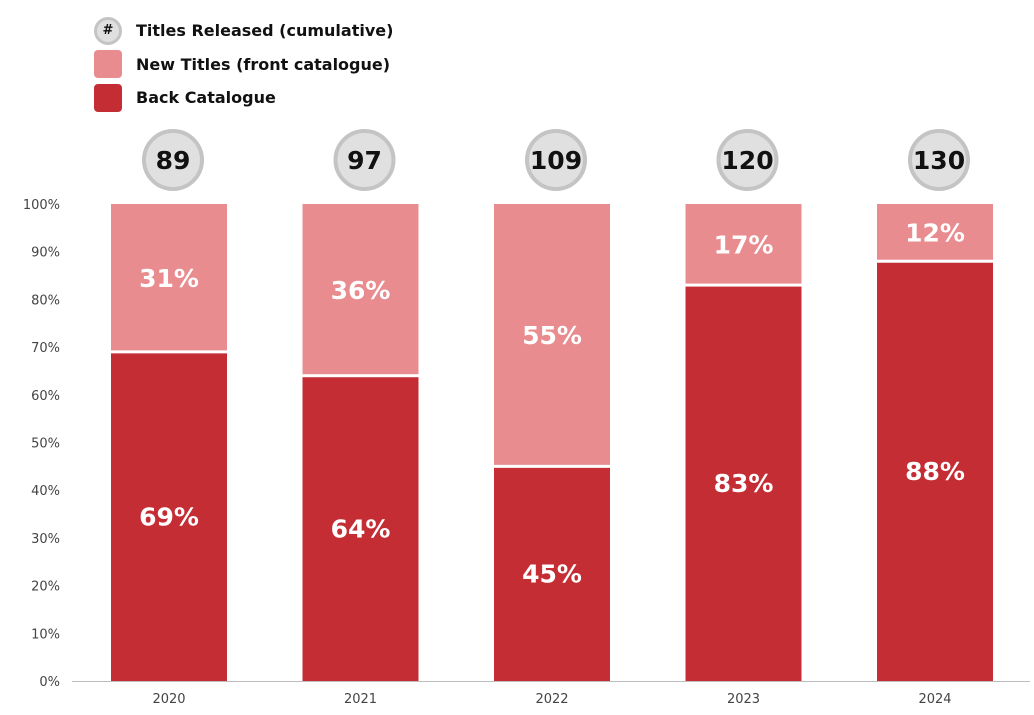 Image resolution: width=1034 pixels, height=715 pixels. I want to click on total-titles-label: 109, so click(556, 160).